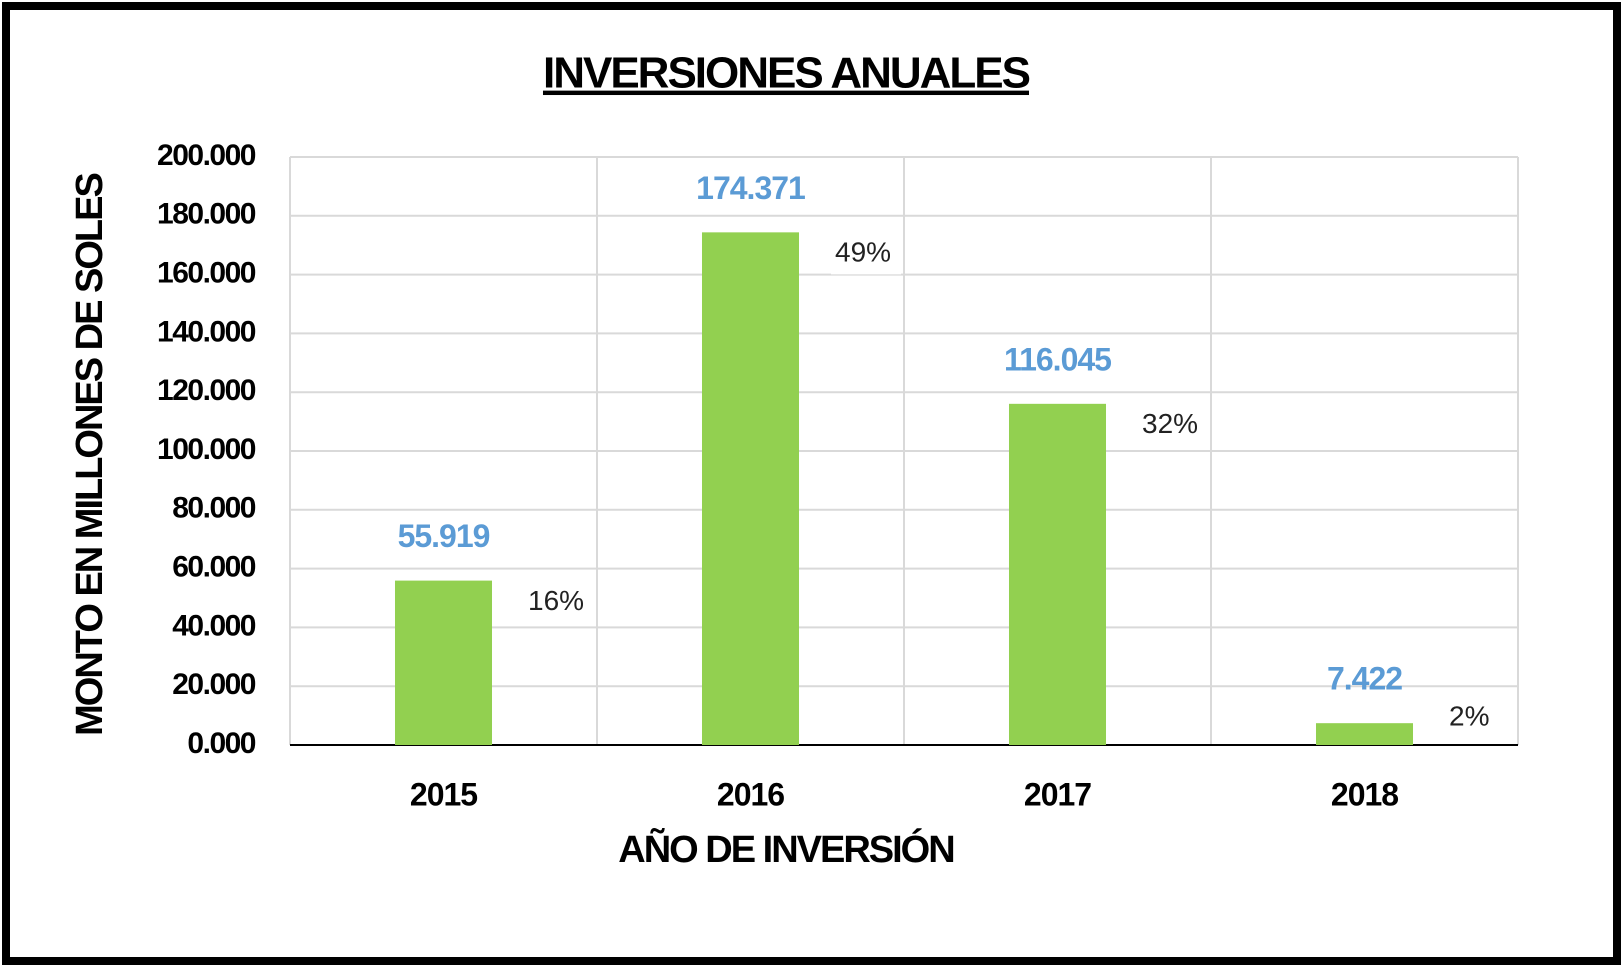 The height and width of the screenshot is (967, 1623). What do you see at coordinates (214, 625) in the screenshot?
I see `y-tick-label: 40.000` at bounding box center [214, 625].